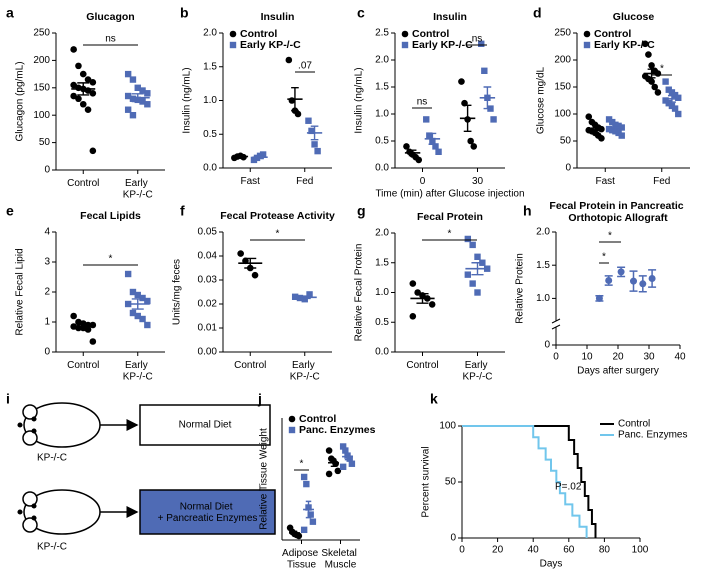 Image resolution: width=707 pixels, height=576 pixels. What do you see at coordinates (278, 234) in the screenshot?
I see `significance-label: *` at bounding box center [278, 234].